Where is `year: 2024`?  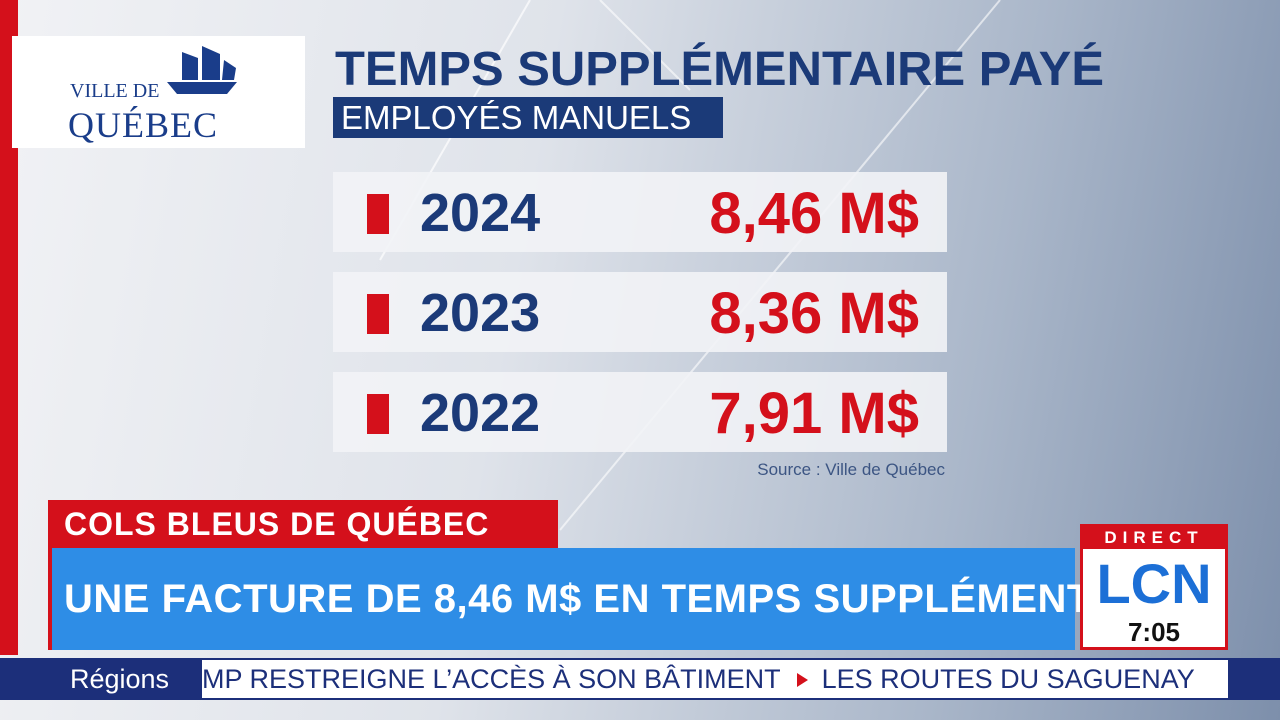 year: 2024 is located at coordinates (480, 213).